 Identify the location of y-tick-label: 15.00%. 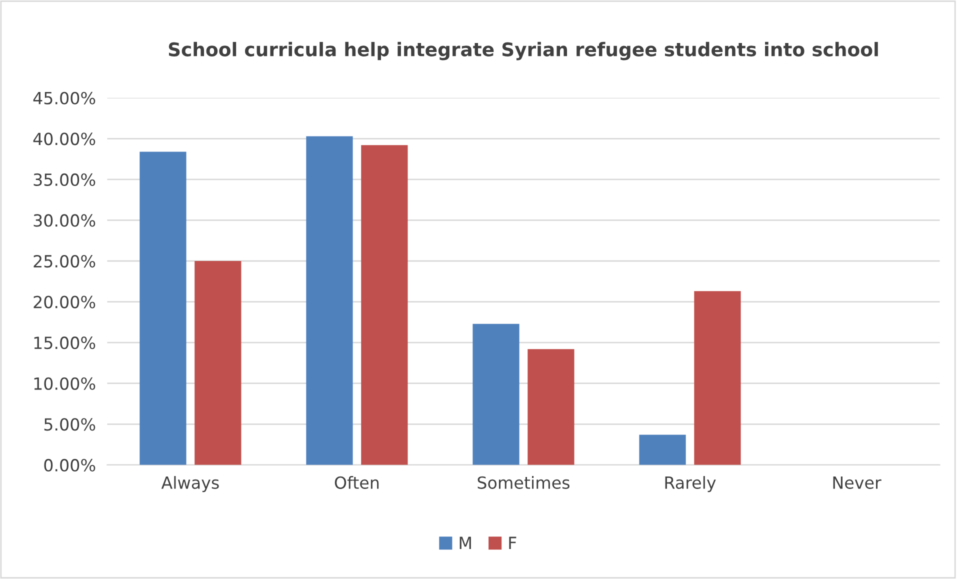
(65, 343).